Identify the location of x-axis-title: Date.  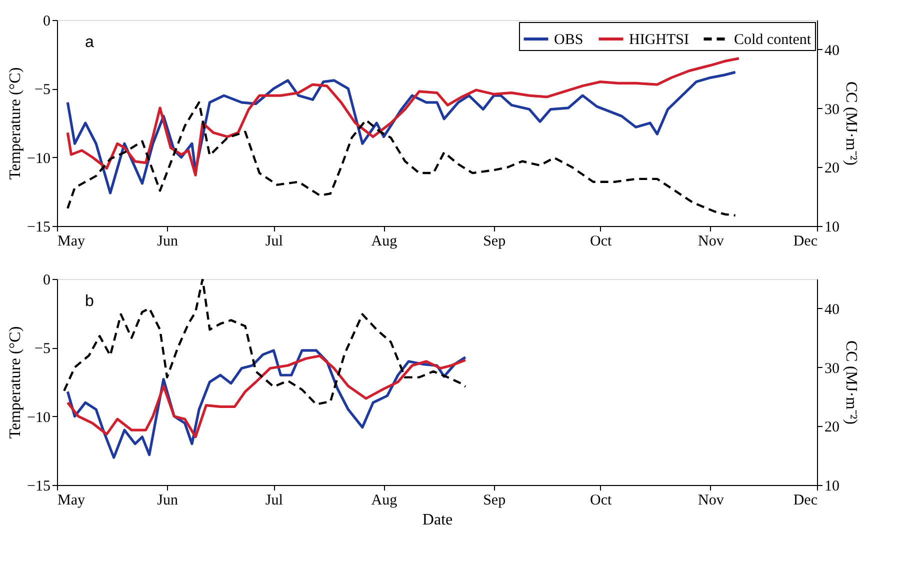
(437, 520).